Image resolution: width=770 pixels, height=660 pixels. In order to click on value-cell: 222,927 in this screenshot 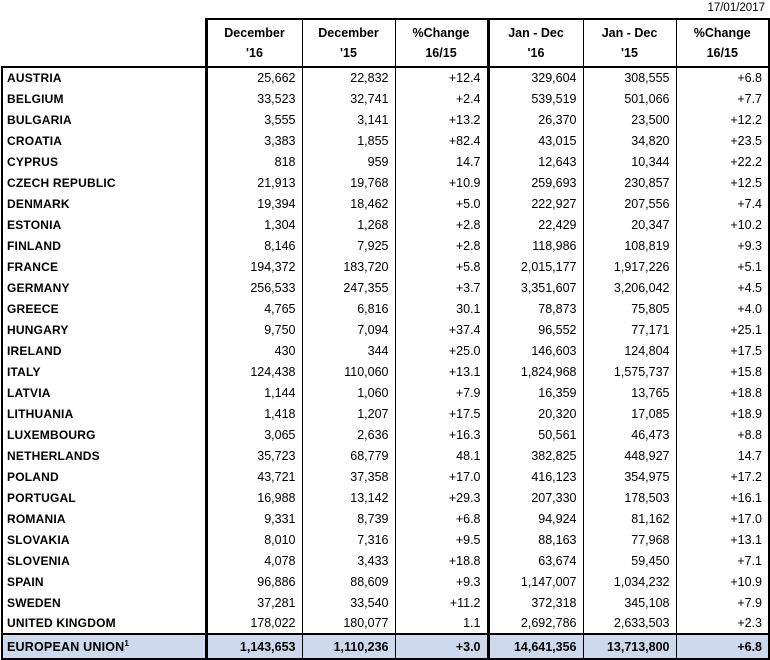, I will do `click(534, 203)`.